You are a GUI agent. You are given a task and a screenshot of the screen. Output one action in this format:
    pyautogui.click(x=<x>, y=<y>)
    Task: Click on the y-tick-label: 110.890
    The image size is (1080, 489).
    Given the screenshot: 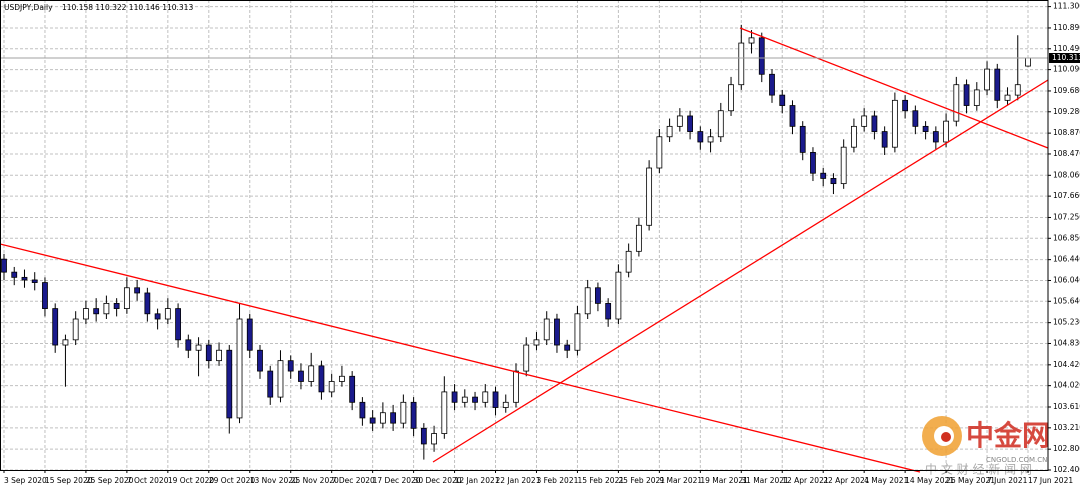 What is the action you would take?
    pyautogui.click(x=1066, y=27)
    